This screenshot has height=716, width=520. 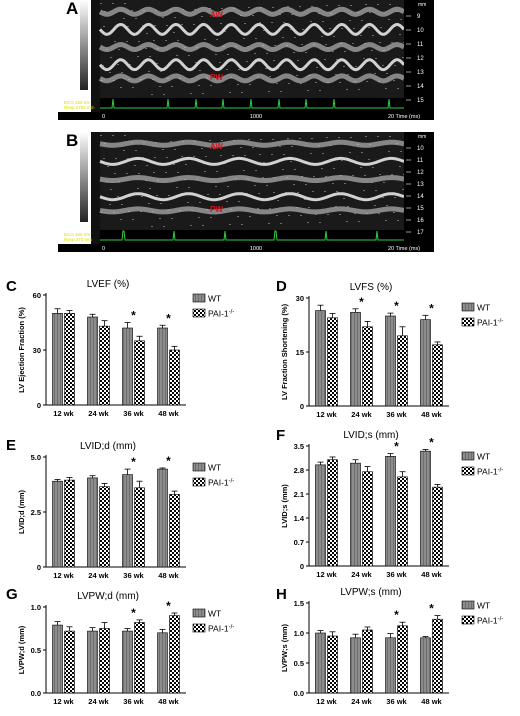 What do you see at coordinates (299, 603) in the screenshot?
I see `y-tick-label: 1.5` at bounding box center [299, 603].